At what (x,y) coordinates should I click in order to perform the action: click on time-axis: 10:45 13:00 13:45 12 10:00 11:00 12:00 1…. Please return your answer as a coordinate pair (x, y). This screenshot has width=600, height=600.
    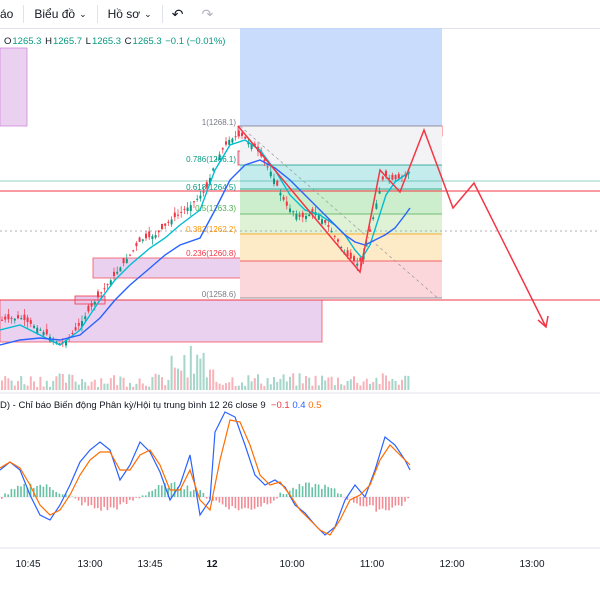
    Looking at the image, I should click on (279, 564).